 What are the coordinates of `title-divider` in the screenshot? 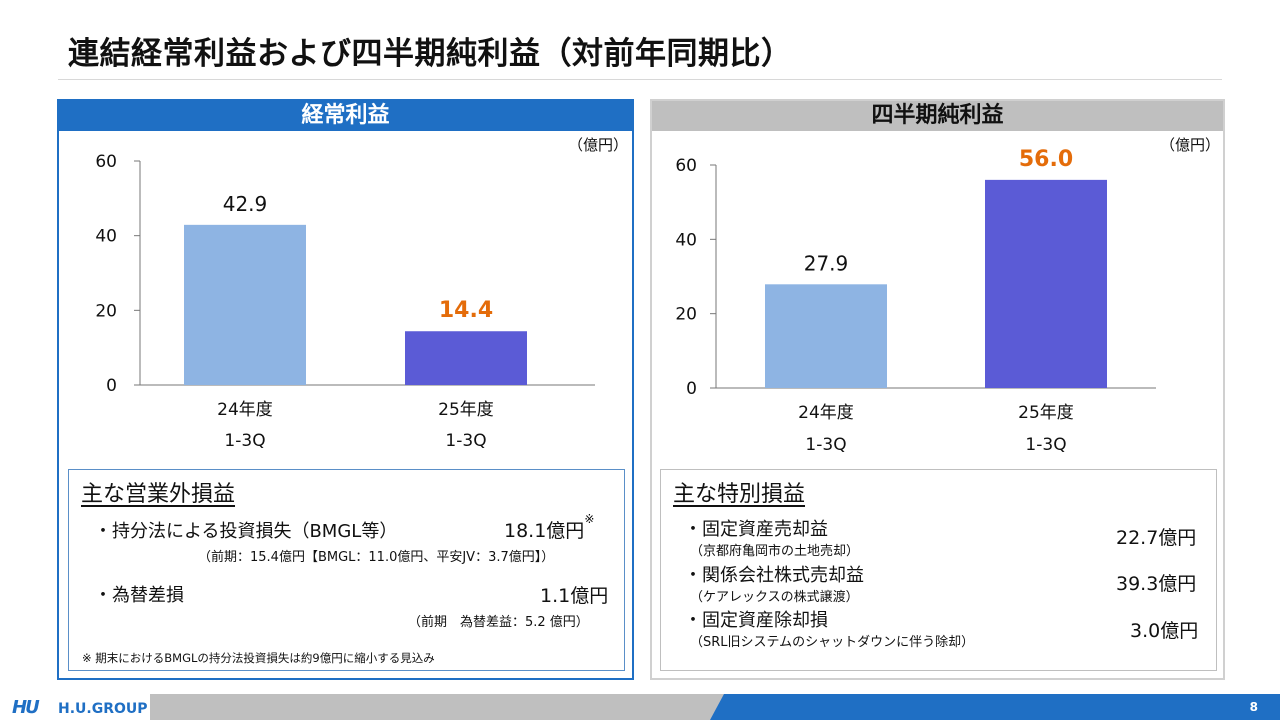 It's located at (640, 79).